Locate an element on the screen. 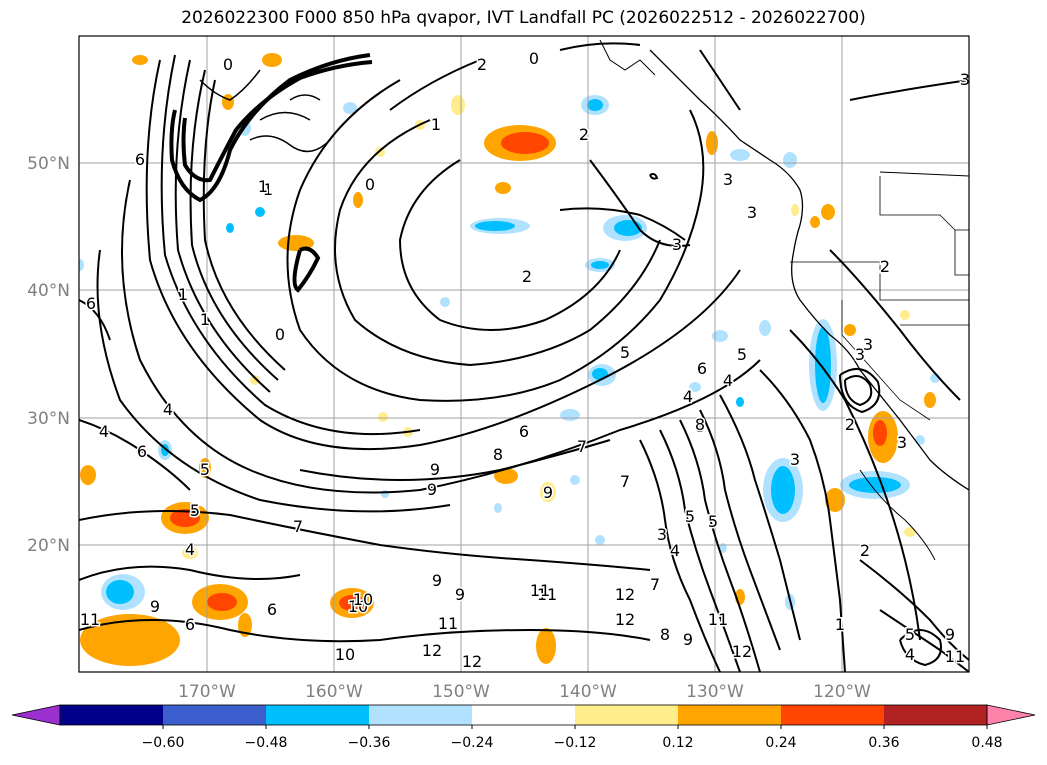  ivt-contours-dense is located at coordinates (271, 173).